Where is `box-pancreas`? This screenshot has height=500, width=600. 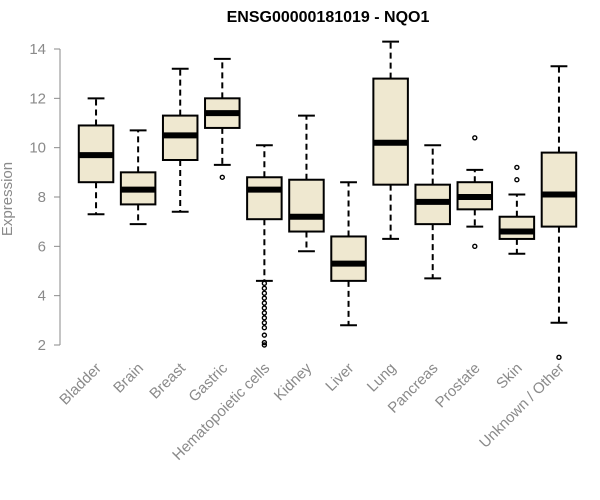 box-pancreas is located at coordinates (432, 212).